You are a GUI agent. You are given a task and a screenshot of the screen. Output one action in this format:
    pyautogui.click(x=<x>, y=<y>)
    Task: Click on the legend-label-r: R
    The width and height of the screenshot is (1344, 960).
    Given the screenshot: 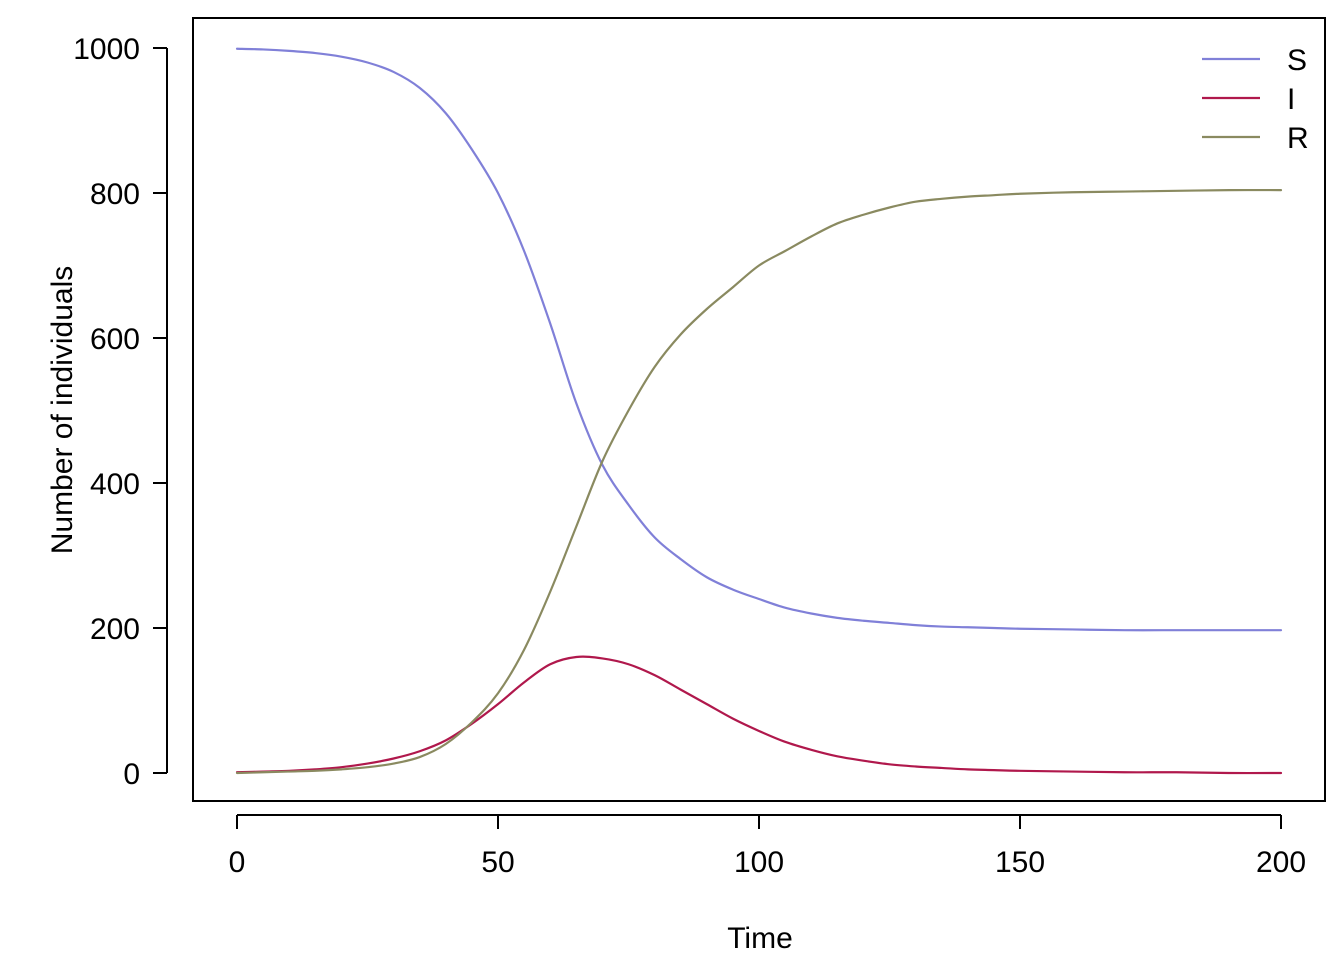 What is the action you would take?
    pyautogui.click(x=1298, y=138)
    